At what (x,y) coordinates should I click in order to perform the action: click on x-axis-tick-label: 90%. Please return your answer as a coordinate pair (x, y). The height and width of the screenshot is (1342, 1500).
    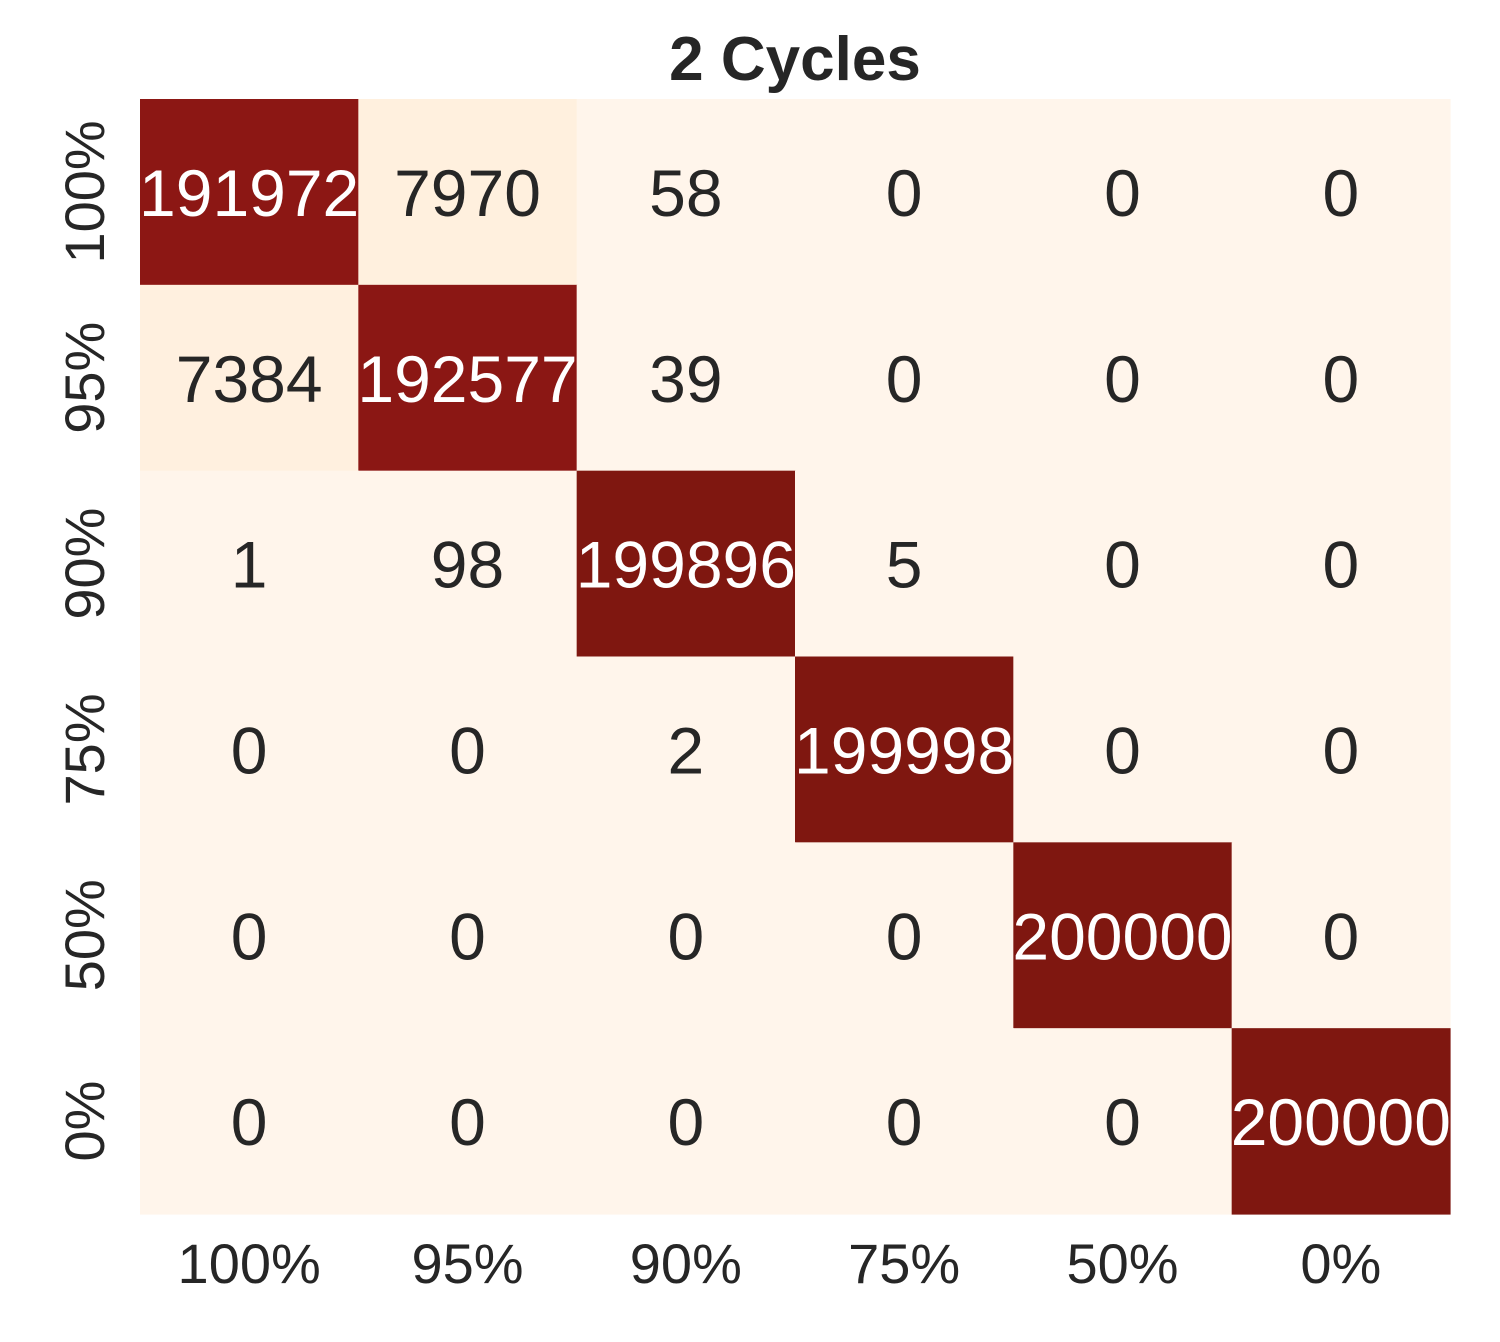
    Looking at the image, I should click on (686, 1263).